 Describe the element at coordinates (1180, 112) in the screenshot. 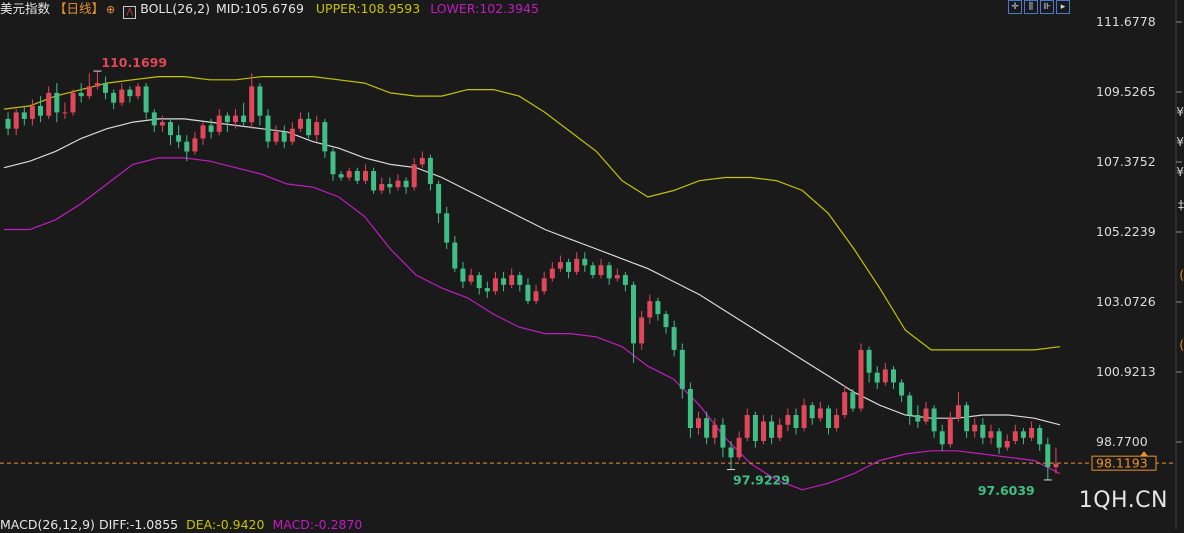

I see `side-label-1: ¥` at that location.